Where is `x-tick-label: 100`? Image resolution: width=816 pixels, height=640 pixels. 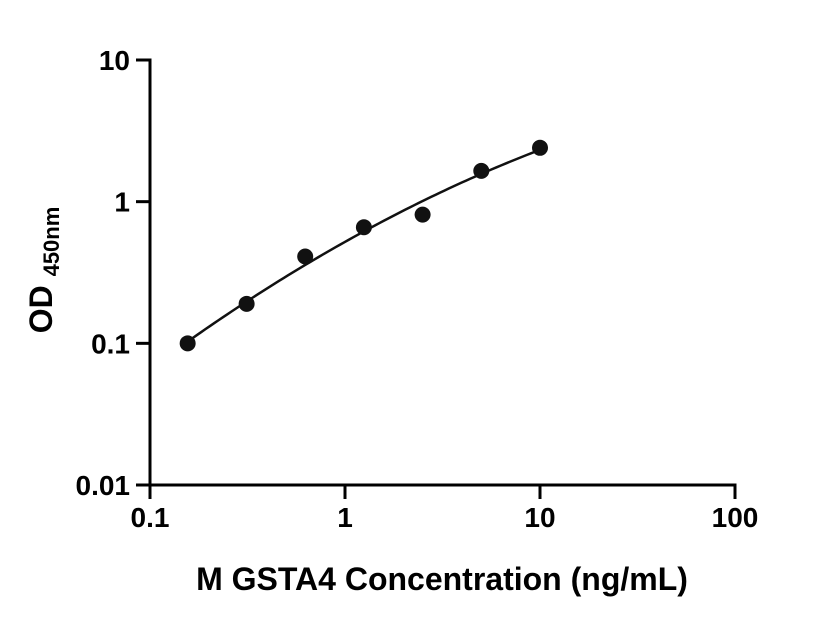 x-tick-label: 100 is located at coordinates (735, 517).